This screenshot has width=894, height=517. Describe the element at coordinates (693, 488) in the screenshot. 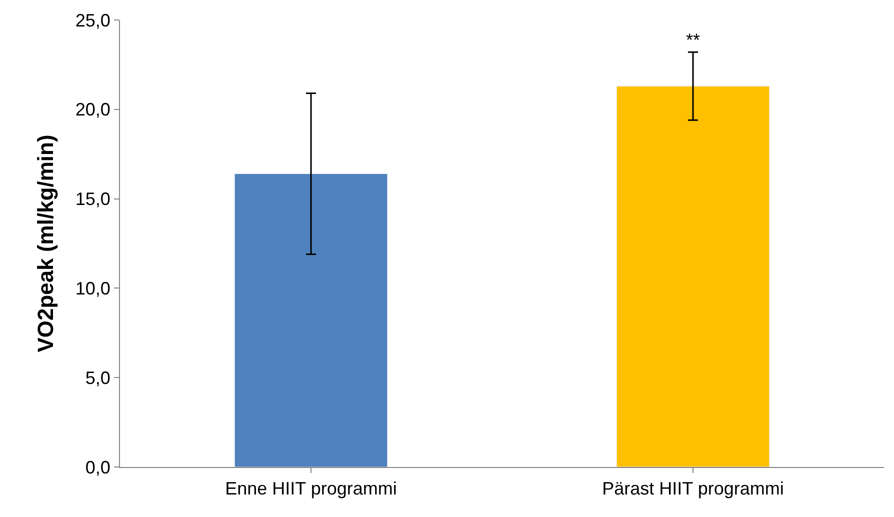

I see `x-tick-label: Pärast HIIT programmi` at that location.